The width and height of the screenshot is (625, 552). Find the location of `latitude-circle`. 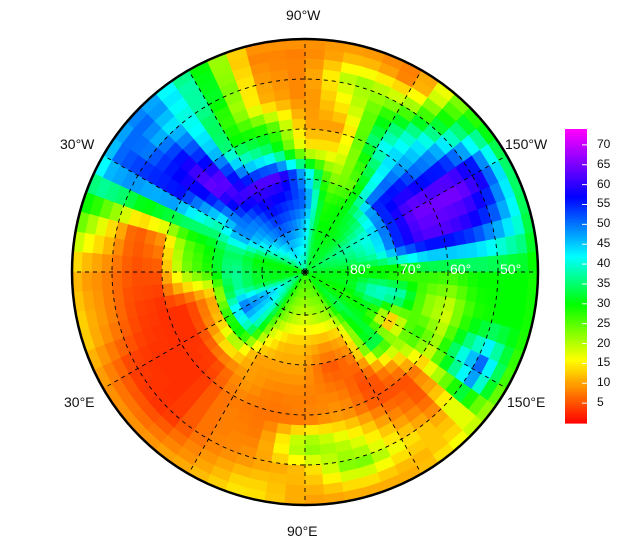

latitude-circle is located at coordinates (305, 272).